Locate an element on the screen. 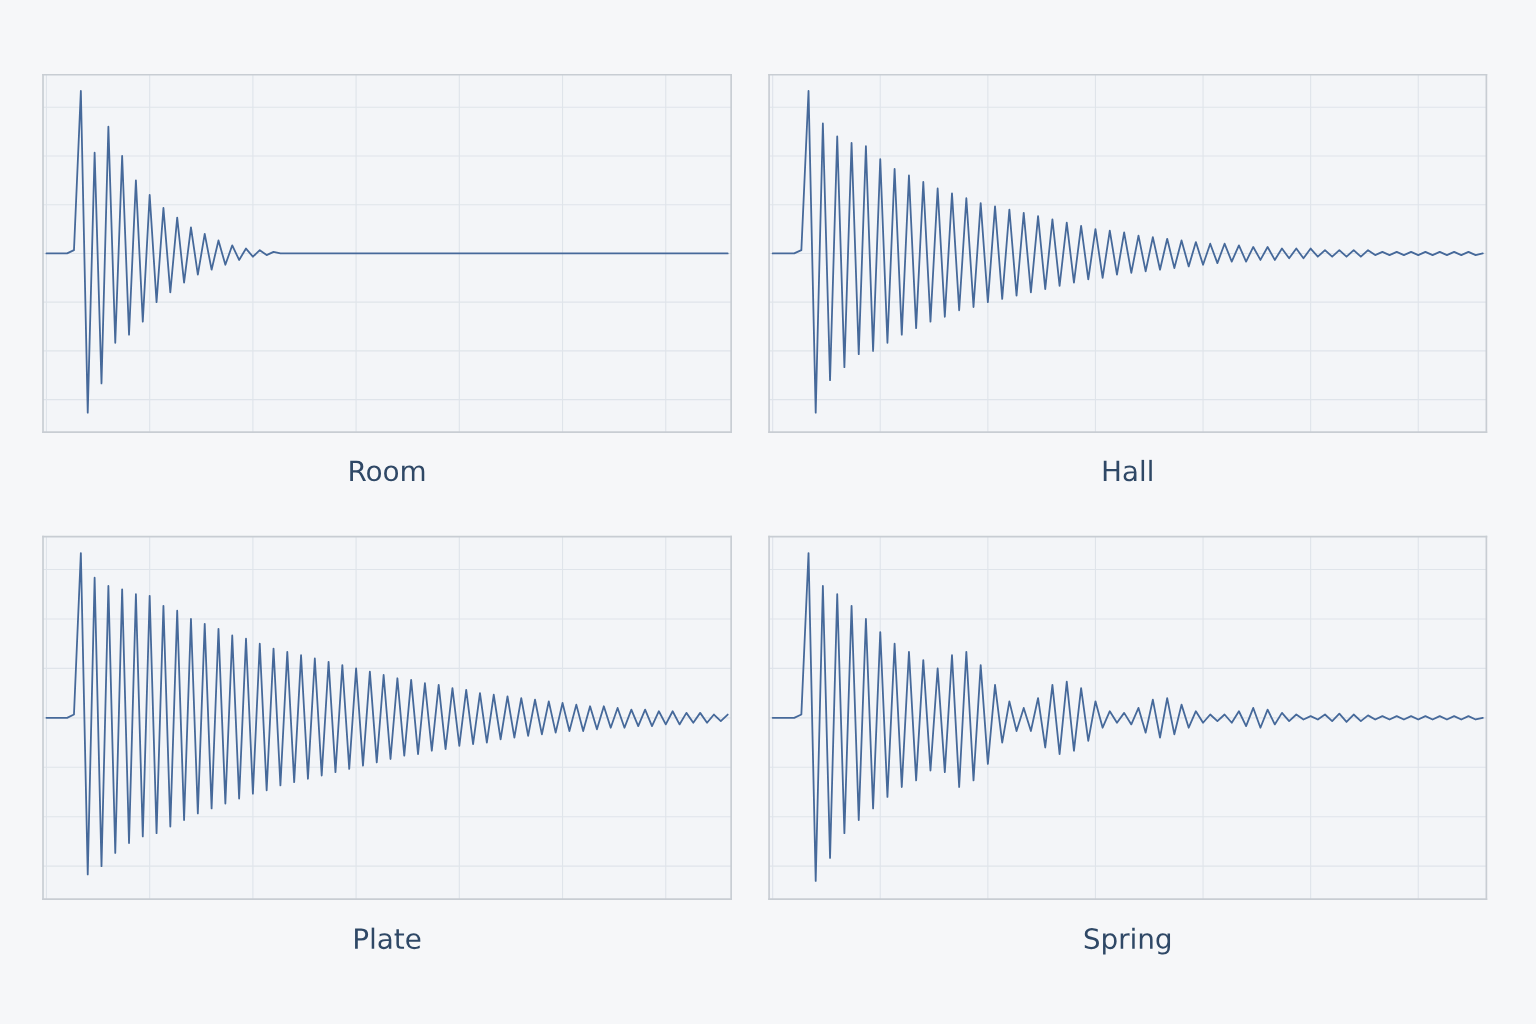 Image resolution: width=1536 pixels, height=1024 pixels. text: Room is located at coordinates (387, 471).